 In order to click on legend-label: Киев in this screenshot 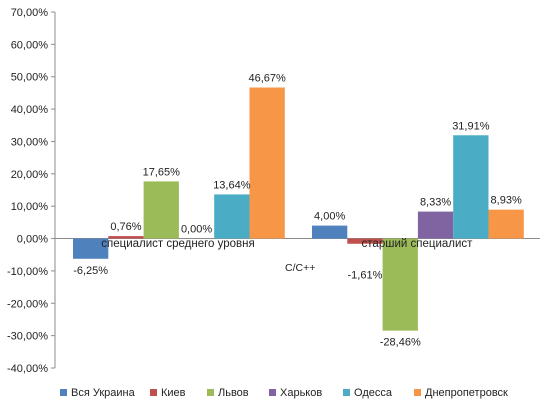, I will do `click(173, 393)`.